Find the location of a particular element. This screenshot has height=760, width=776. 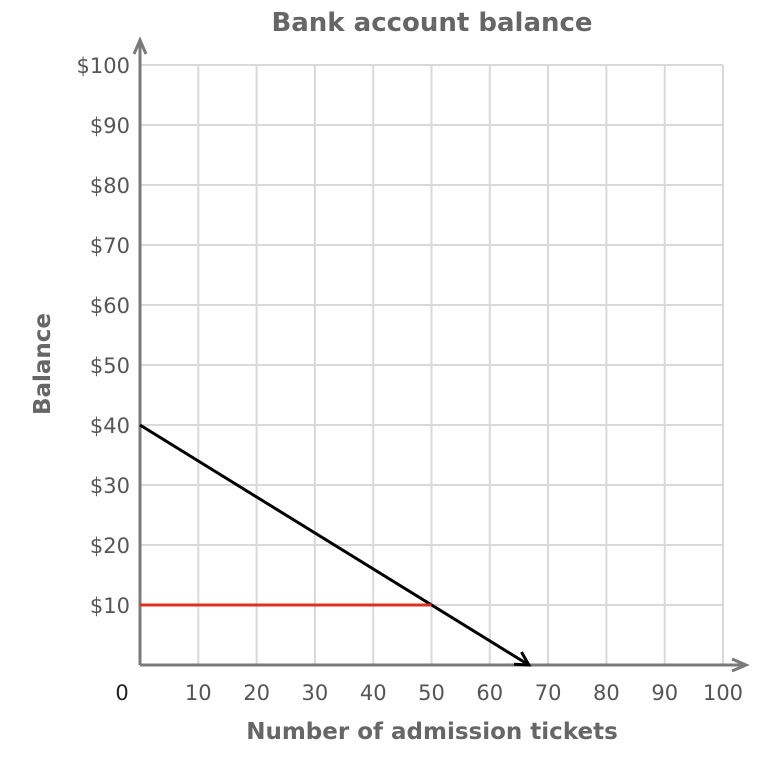

y-tick-label: $70 is located at coordinates (110, 246).